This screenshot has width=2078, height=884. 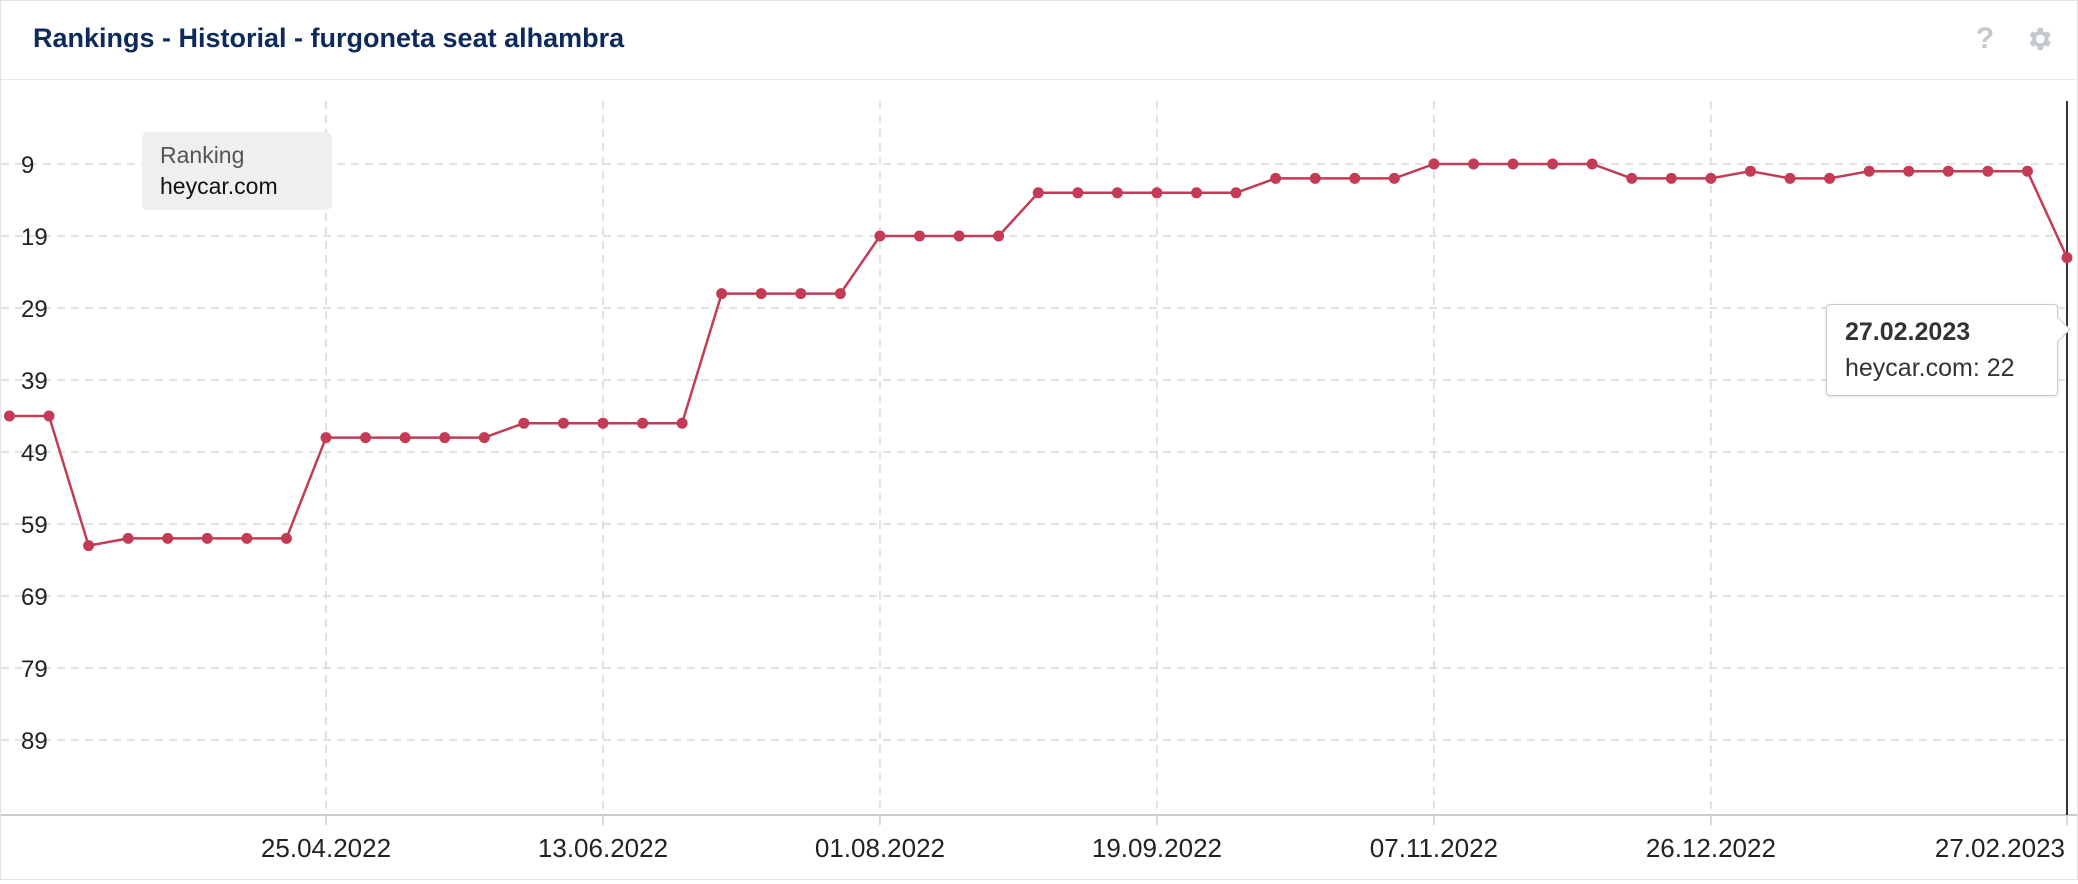 What do you see at coordinates (34, 309) in the screenshot?
I see `y-tick-label: 29` at bounding box center [34, 309].